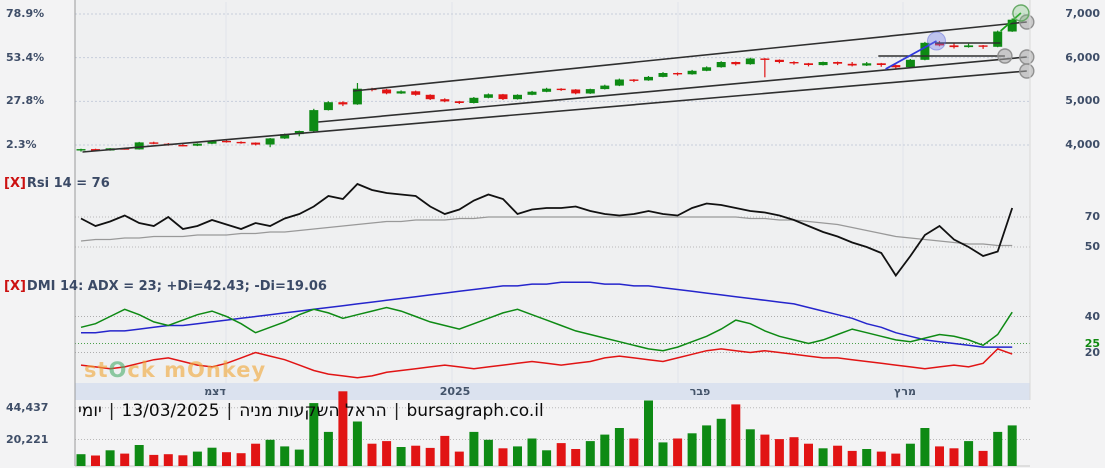 The image size is (1105, 468). Describe the element at coordinates (700, 391) in the screenshot. I see `month-label: פבר` at that location.